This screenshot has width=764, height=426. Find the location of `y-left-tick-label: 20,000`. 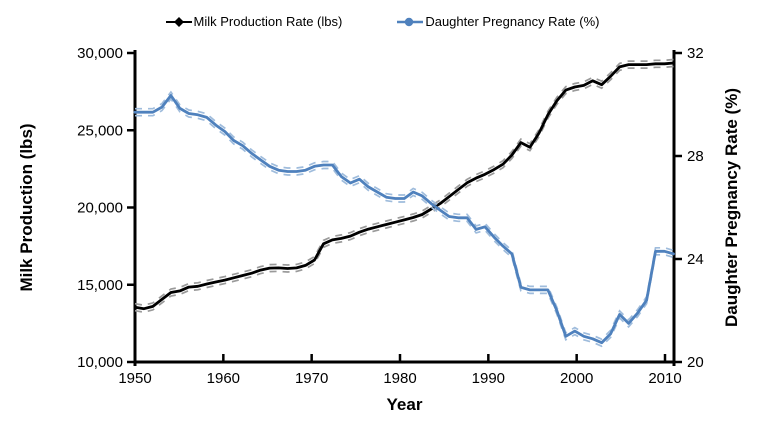

y-left-tick-label: 20,000 is located at coordinates (100, 208).